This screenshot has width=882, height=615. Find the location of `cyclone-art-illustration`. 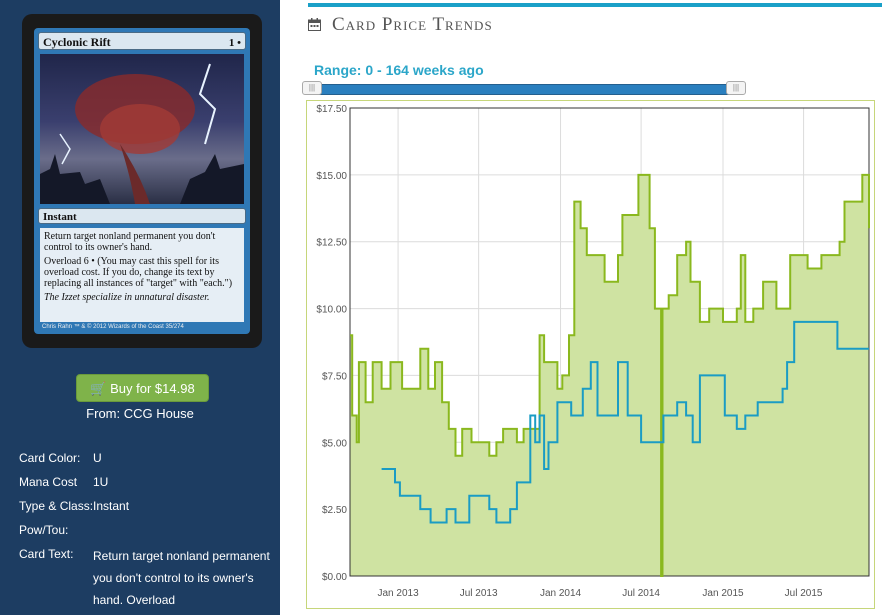

cyclone-art-illustration is located at coordinates (142, 133).